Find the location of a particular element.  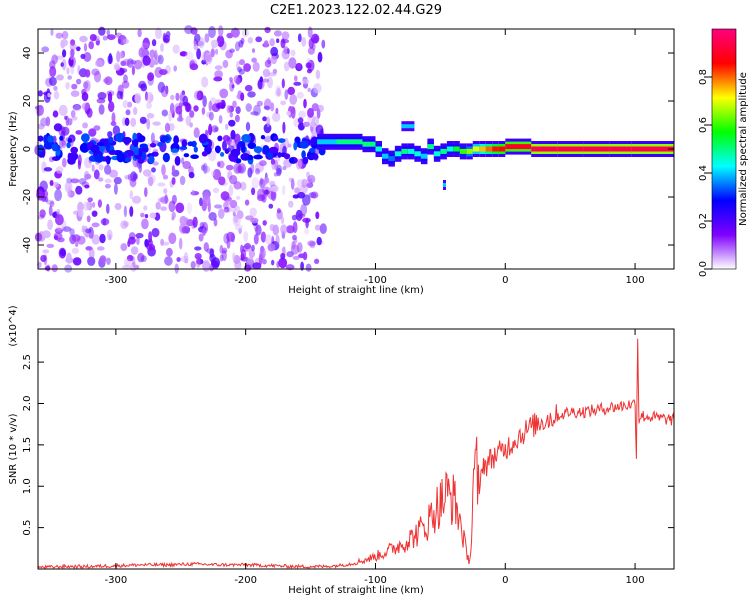

x-tick-label: 0 is located at coordinates (505, 280).